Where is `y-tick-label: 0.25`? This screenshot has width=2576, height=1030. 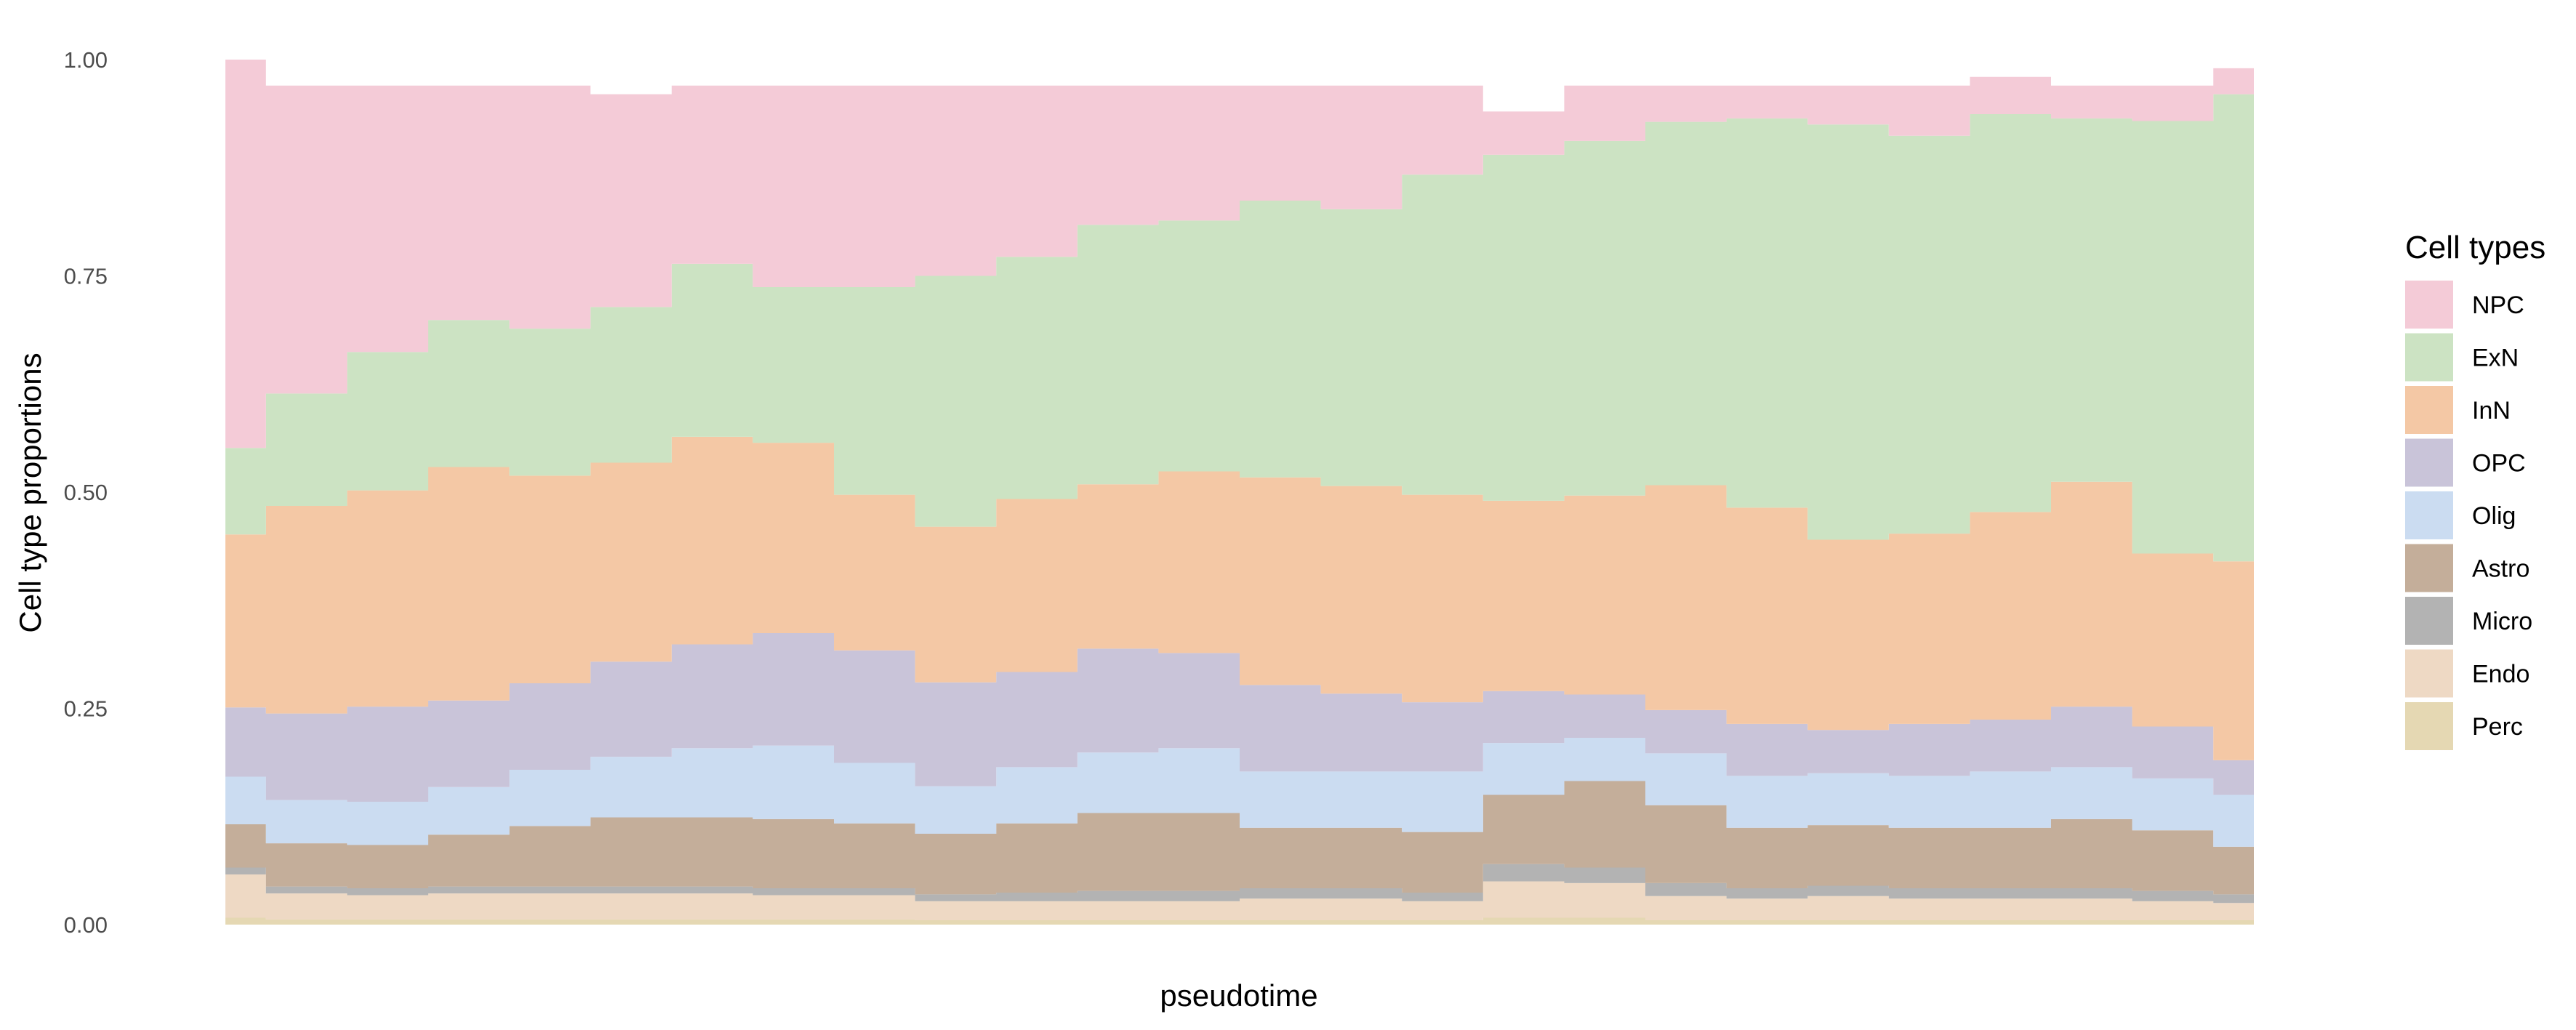
y-tick-label: 0.25 is located at coordinates (86, 709).